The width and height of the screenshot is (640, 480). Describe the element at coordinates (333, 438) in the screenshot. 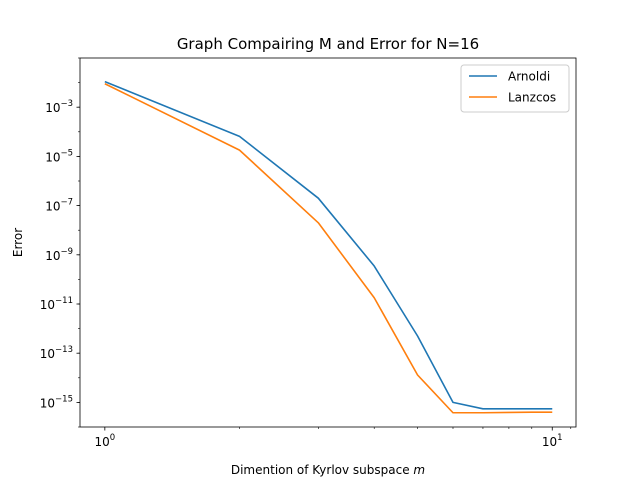

I see `x-axis: 10⁰ 10¹` at that location.